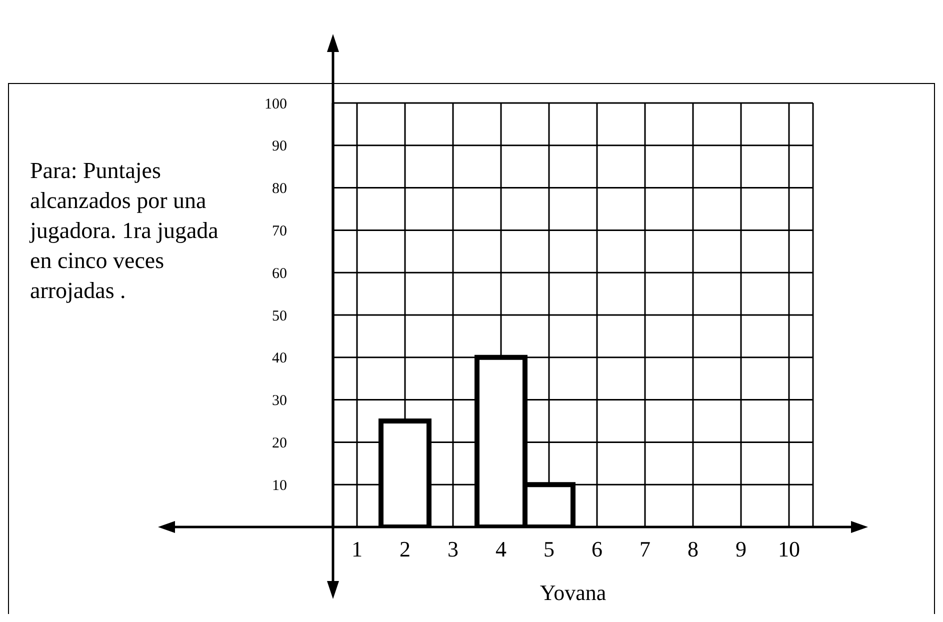  What do you see at coordinates (573, 592) in the screenshot?
I see `x-axis-title: Yovana` at bounding box center [573, 592].